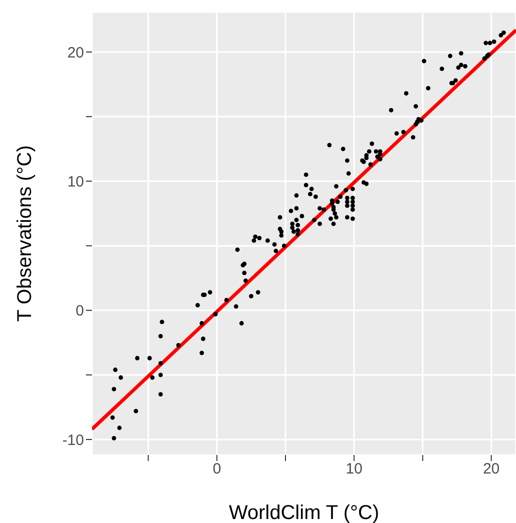 This screenshot has width=516, height=523. Describe the element at coordinates (354, 469) in the screenshot. I see `x-tick-label: 10` at that location.